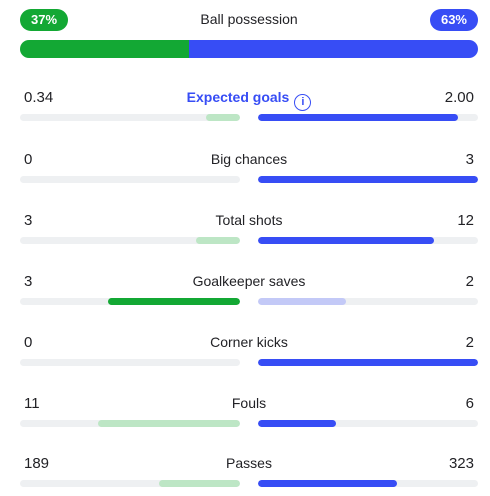  What do you see at coordinates (37, 463) in the screenshot?
I see `home-value: 189` at bounding box center [37, 463].